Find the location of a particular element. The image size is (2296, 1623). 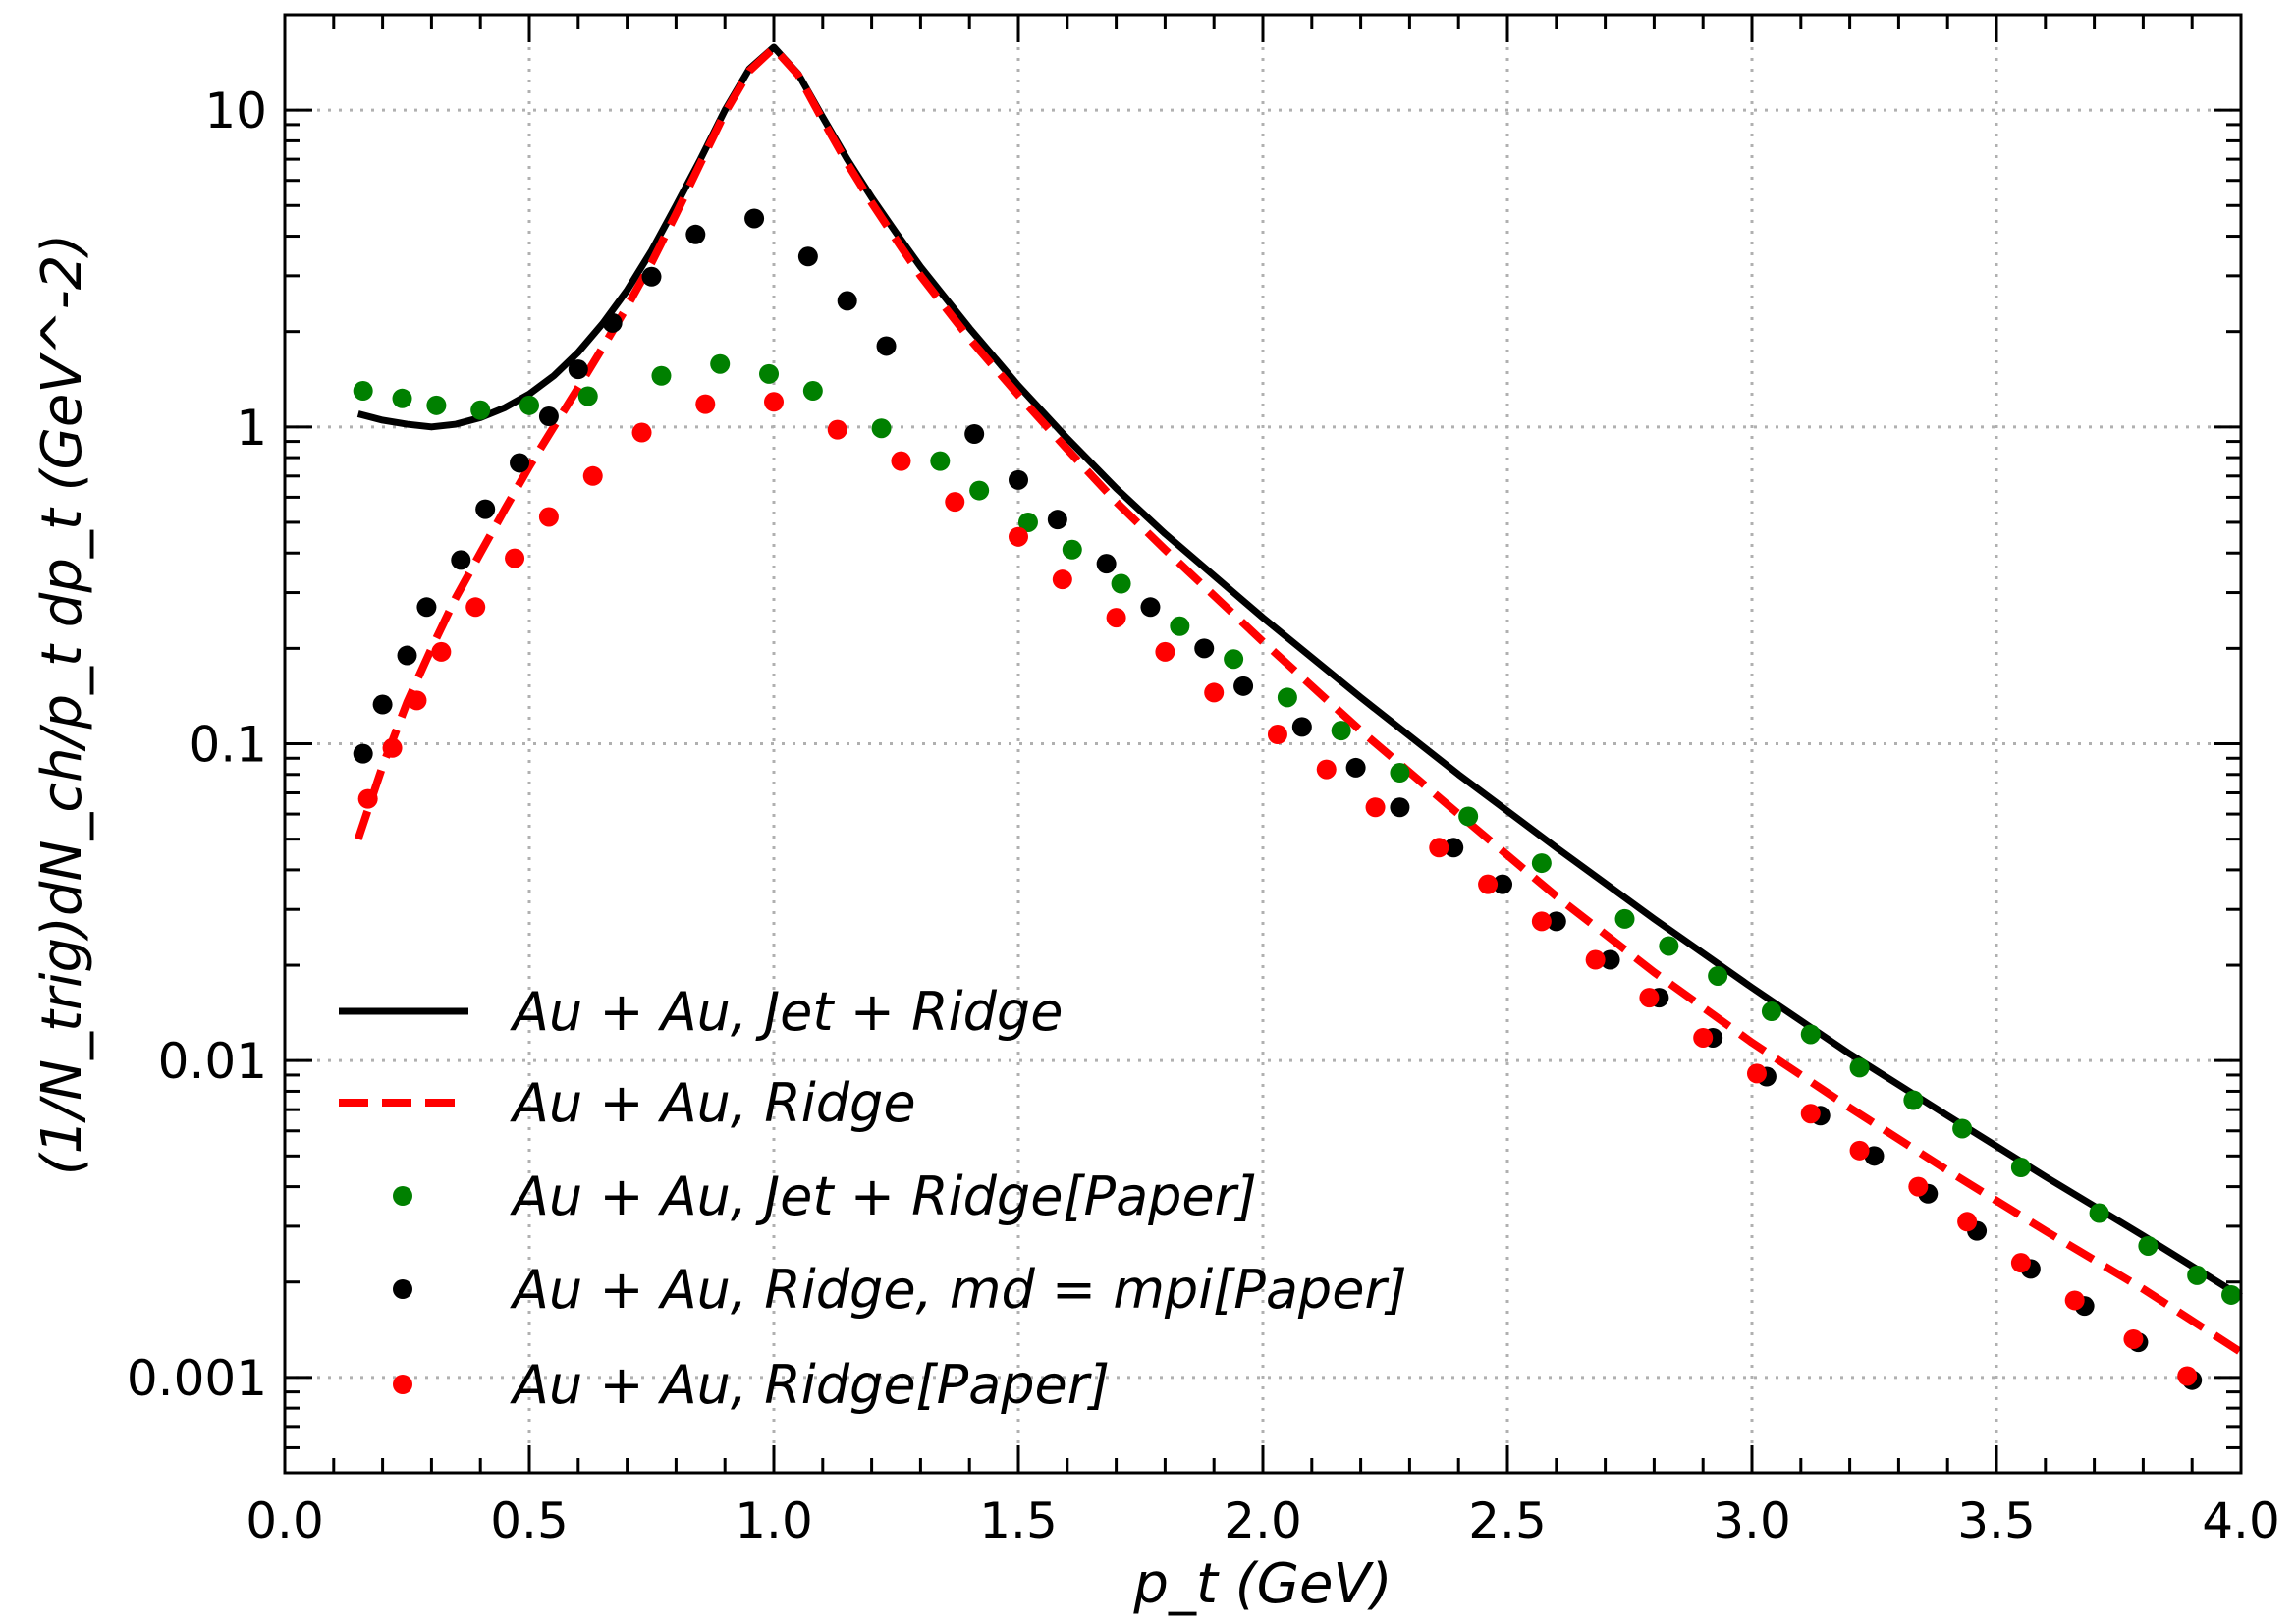

x-tick-label: 2.5 is located at coordinates (1507, 1520).